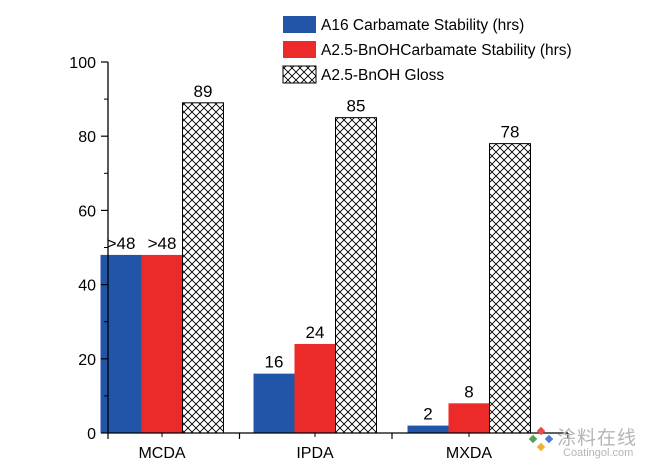 Image resolution: width=653 pixels, height=475 pixels. Describe the element at coordinates (427, 414) in the screenshot. I see `data-label-mxda-series-1: 2` at that location.